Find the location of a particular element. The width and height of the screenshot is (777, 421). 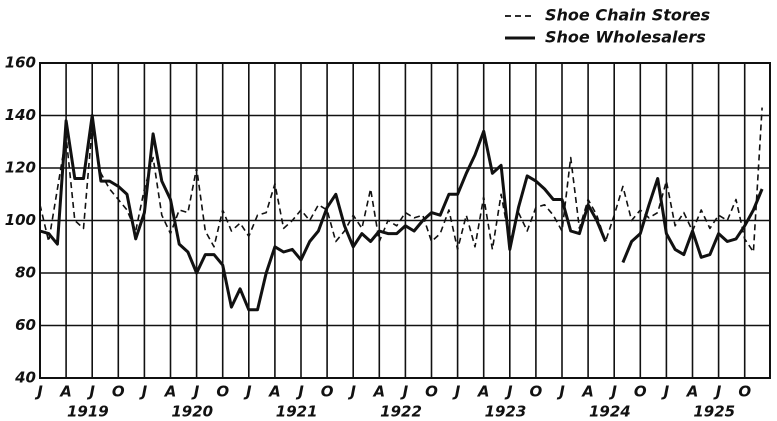

y-tick-label: 160 is located at coordinates (20, 63).